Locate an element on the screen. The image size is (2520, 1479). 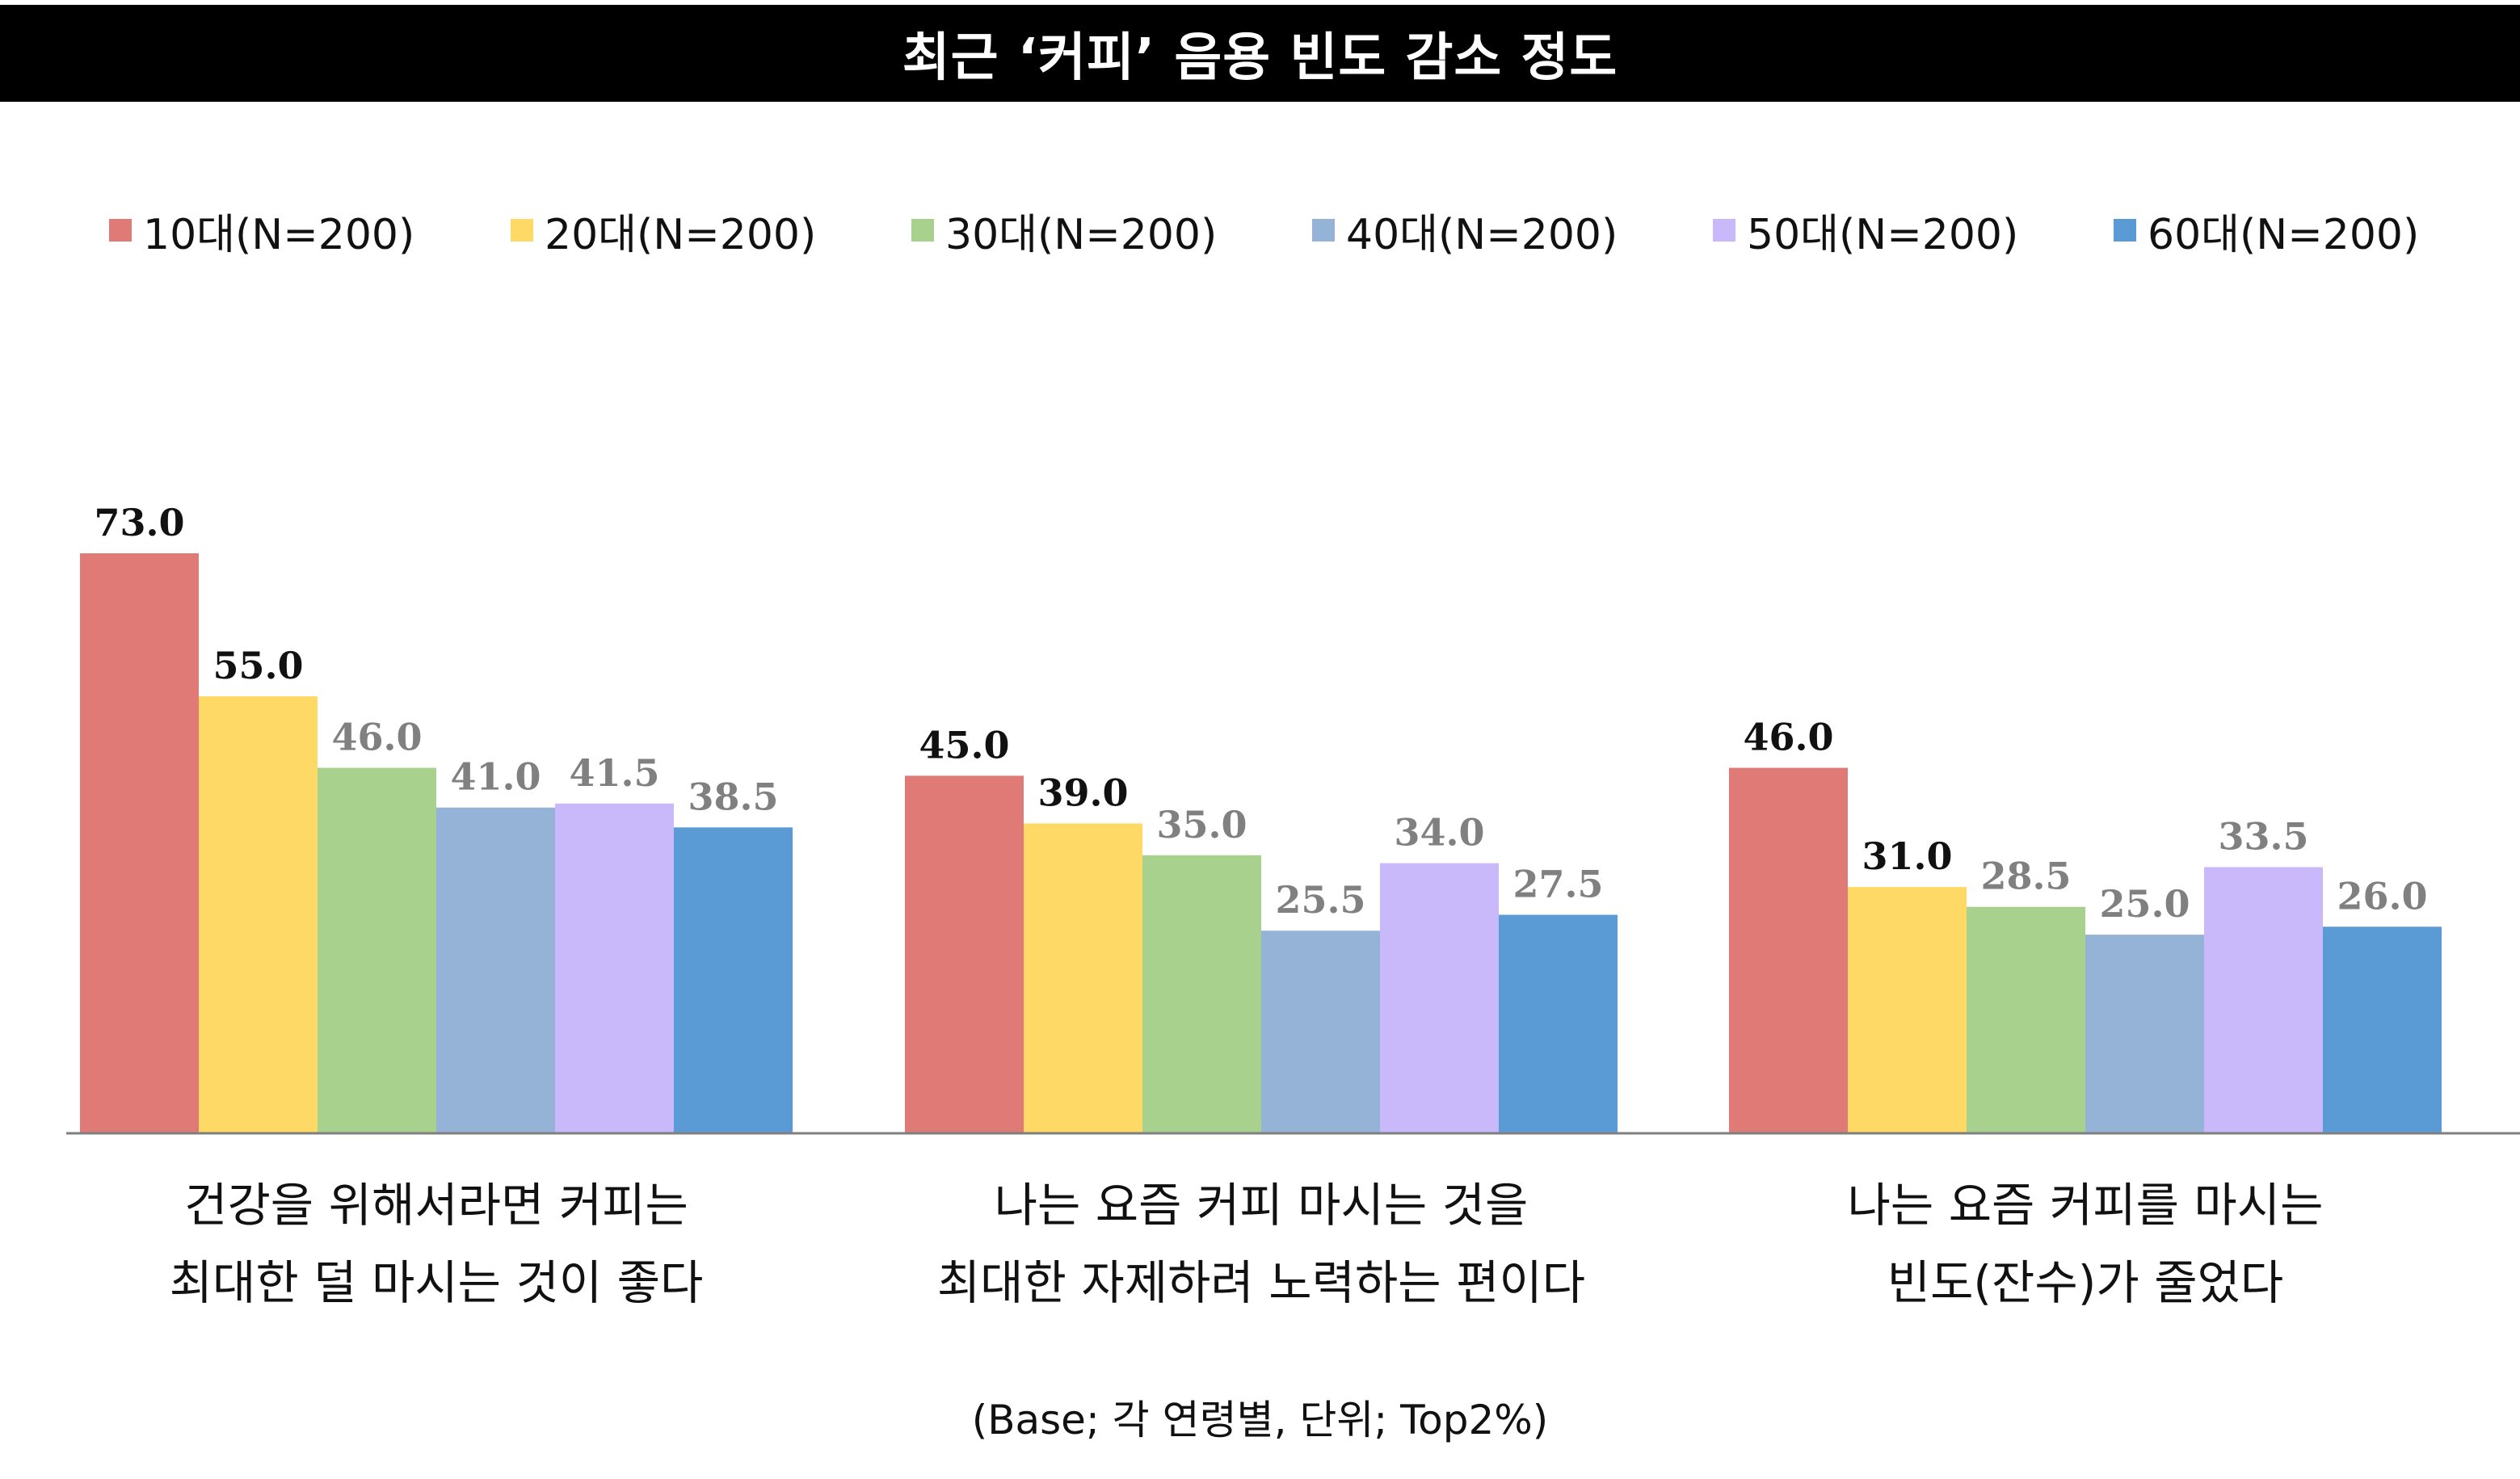
value-label-20s-group-2: 39.0 is located at coordinates (1082, 792).